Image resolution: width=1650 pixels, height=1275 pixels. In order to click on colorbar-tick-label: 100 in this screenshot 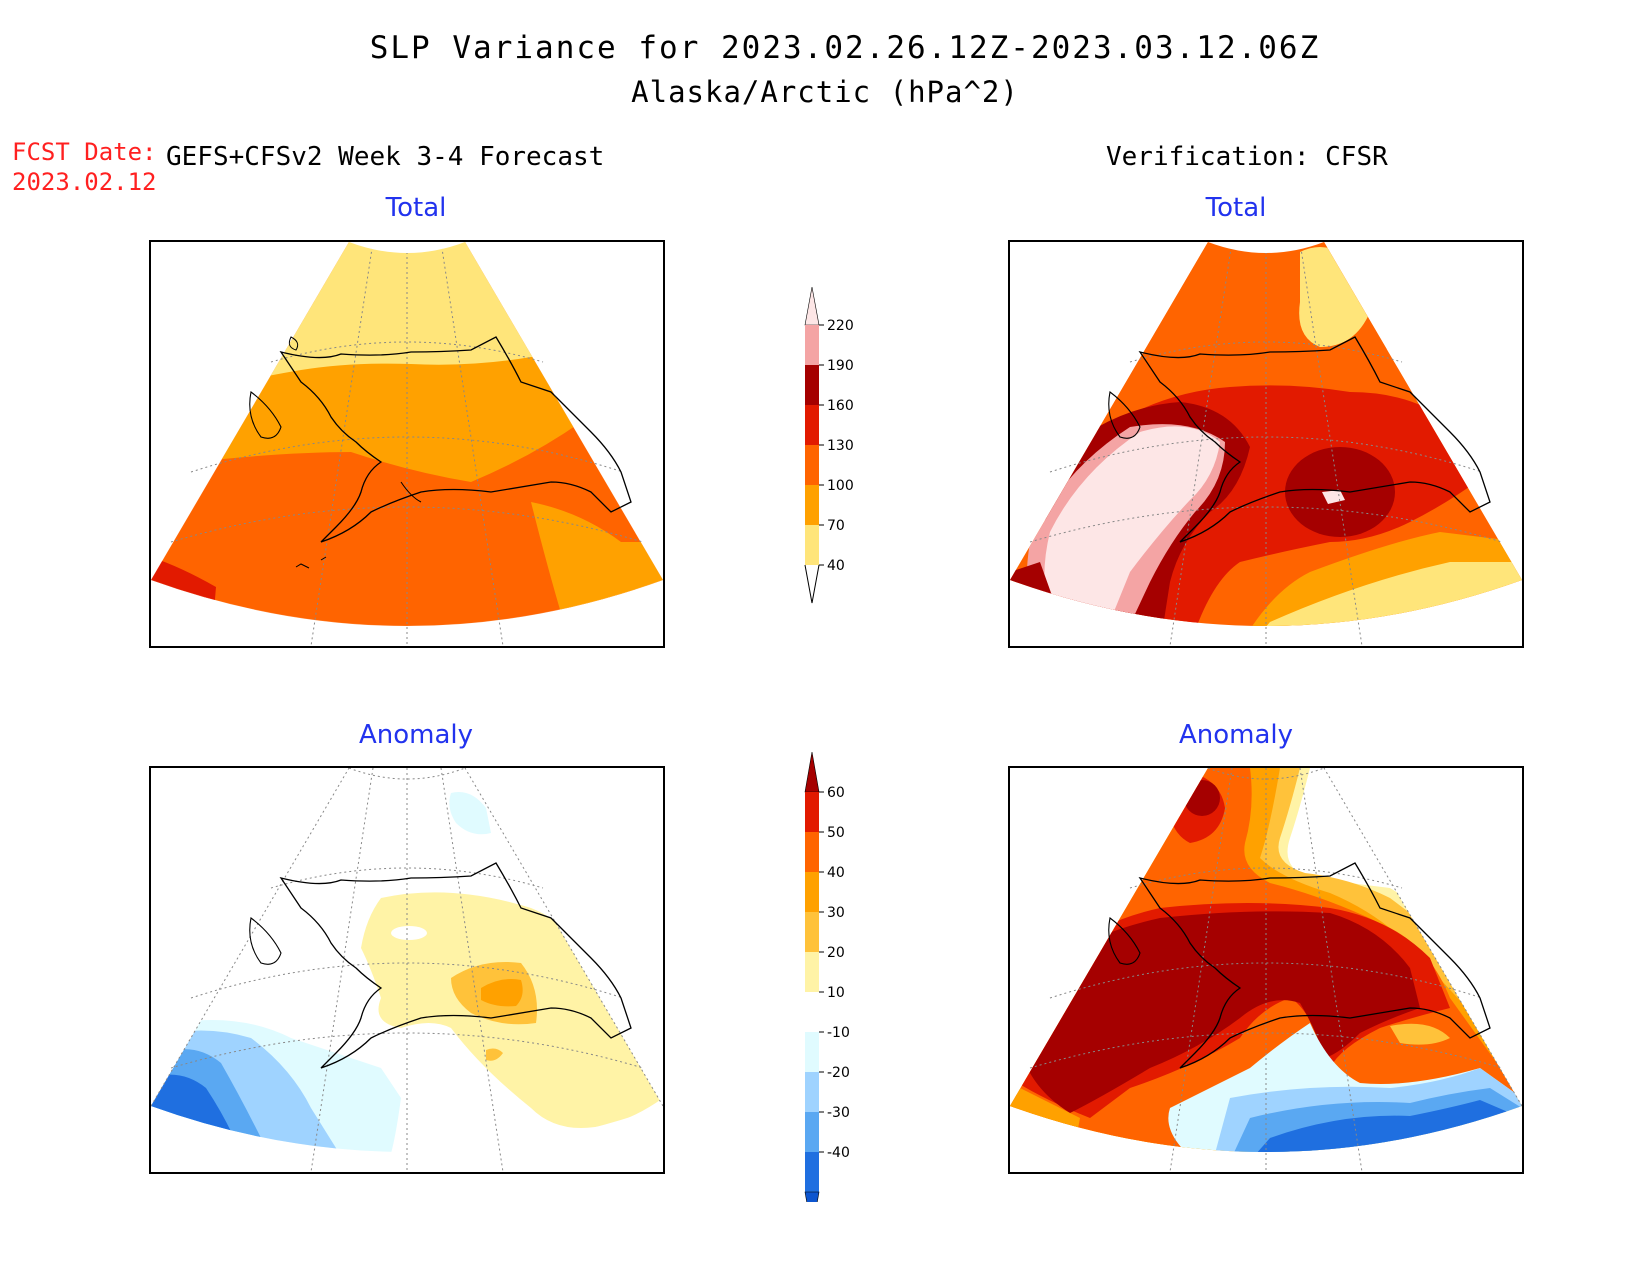, I will do `click(840, 486)`.